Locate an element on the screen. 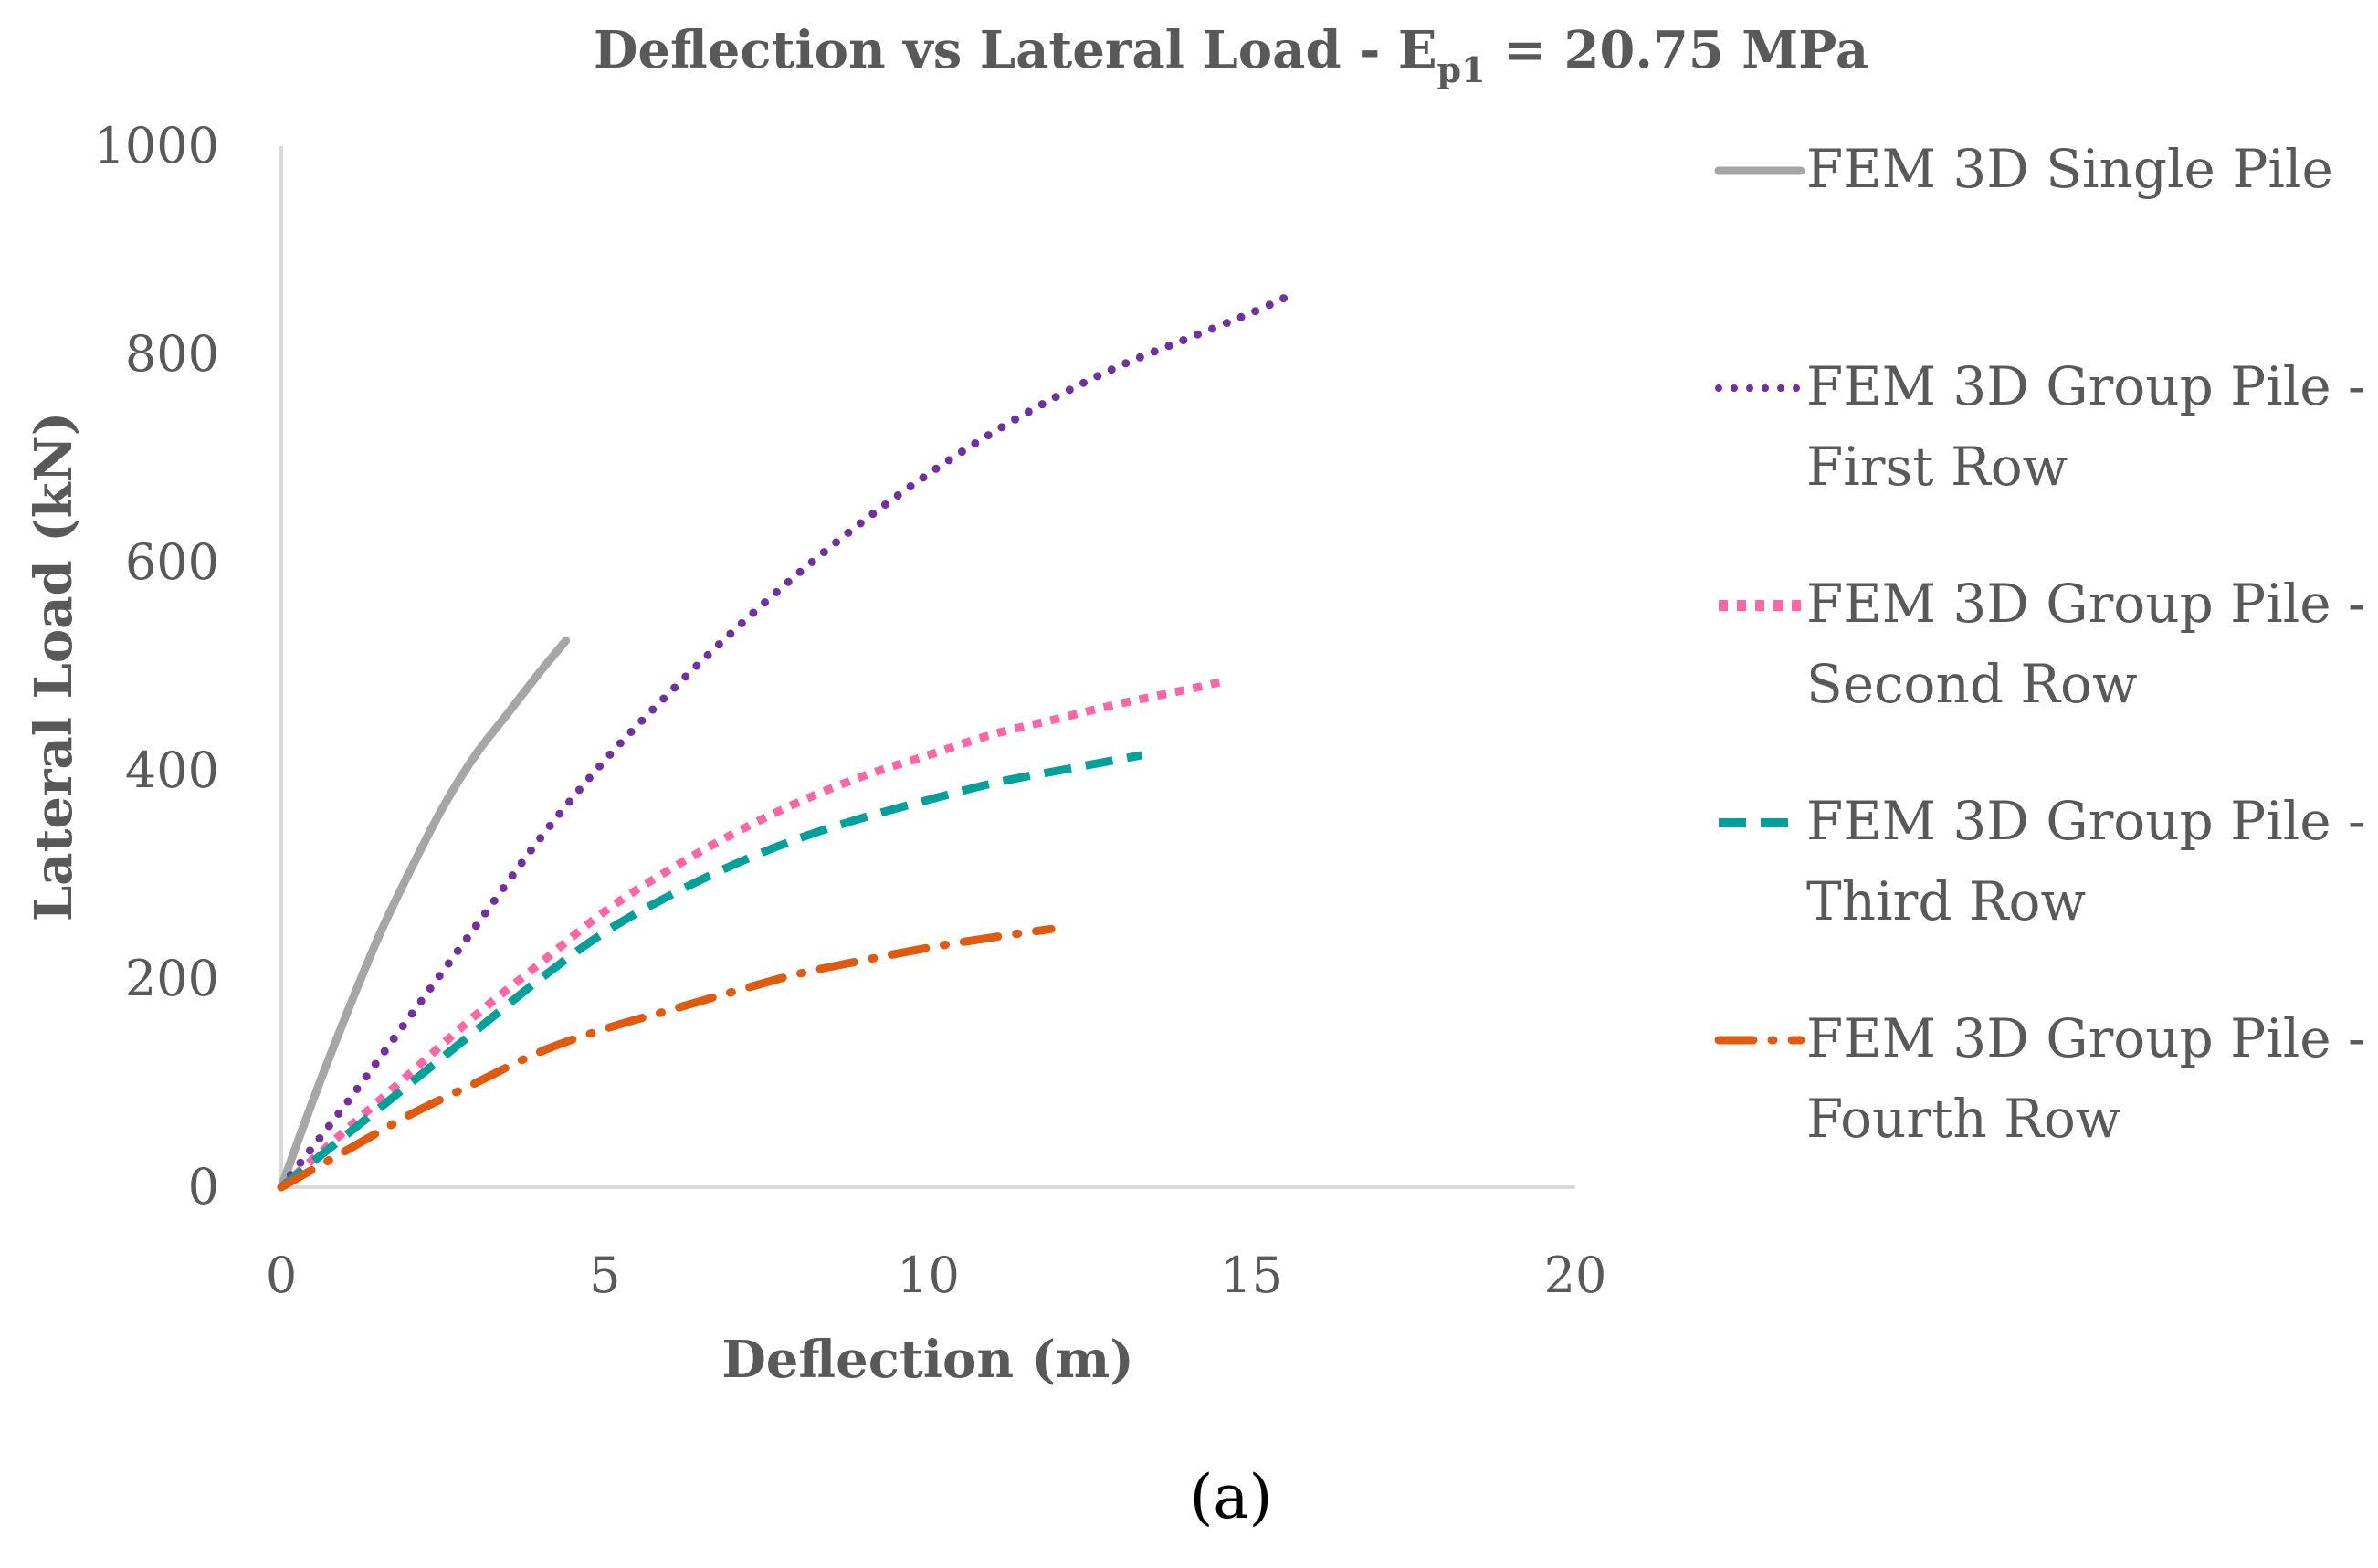  y-tick-labels: 0 200 400 600 800 1000 is located at coordinates (156, 666).